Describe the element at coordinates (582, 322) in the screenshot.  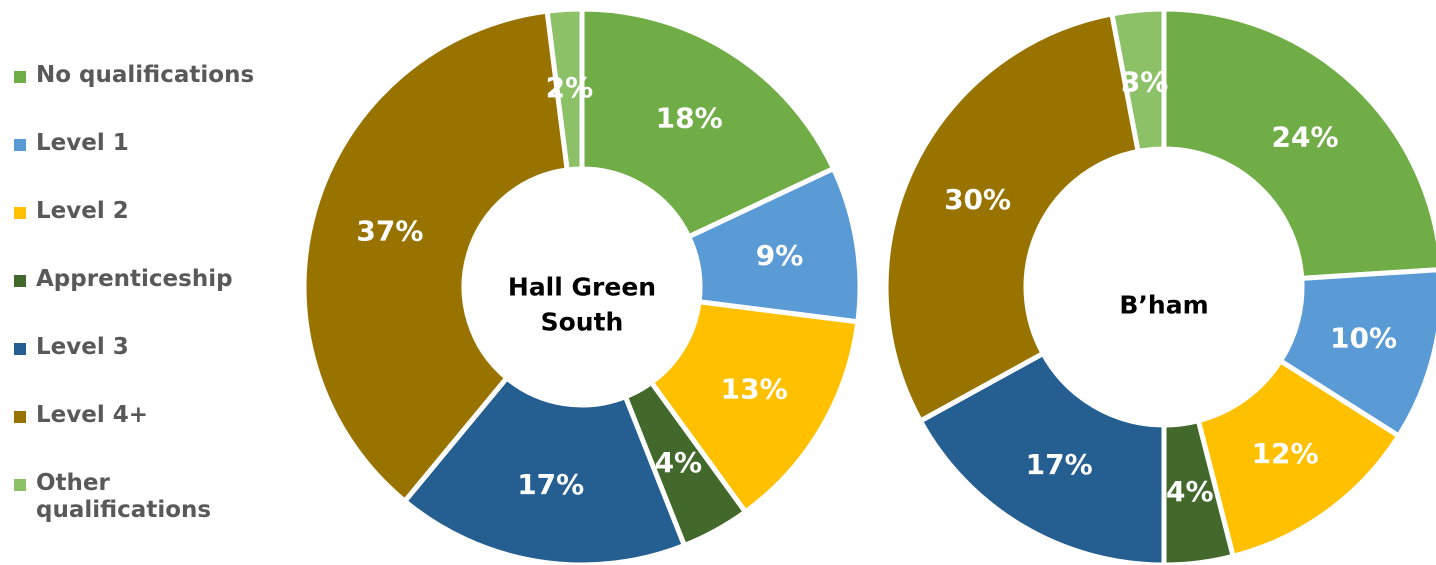
I see `center-title-line: South` at that location.